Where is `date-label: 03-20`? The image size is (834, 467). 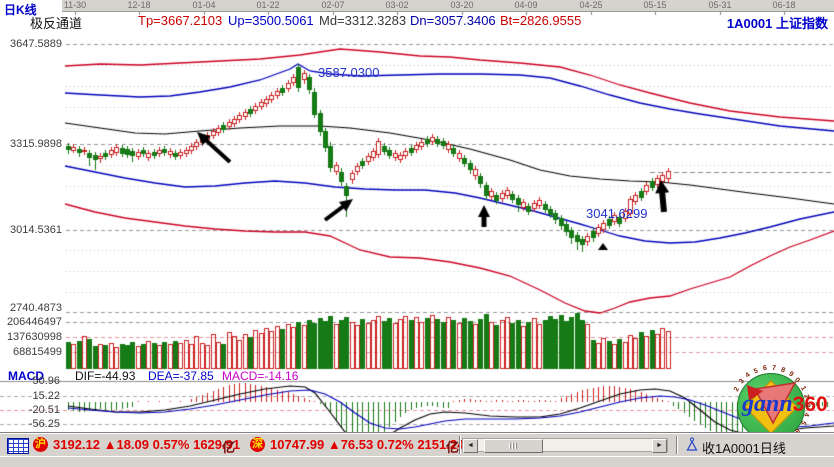
date-label: 03-20 is located at coordinates (462, 5).